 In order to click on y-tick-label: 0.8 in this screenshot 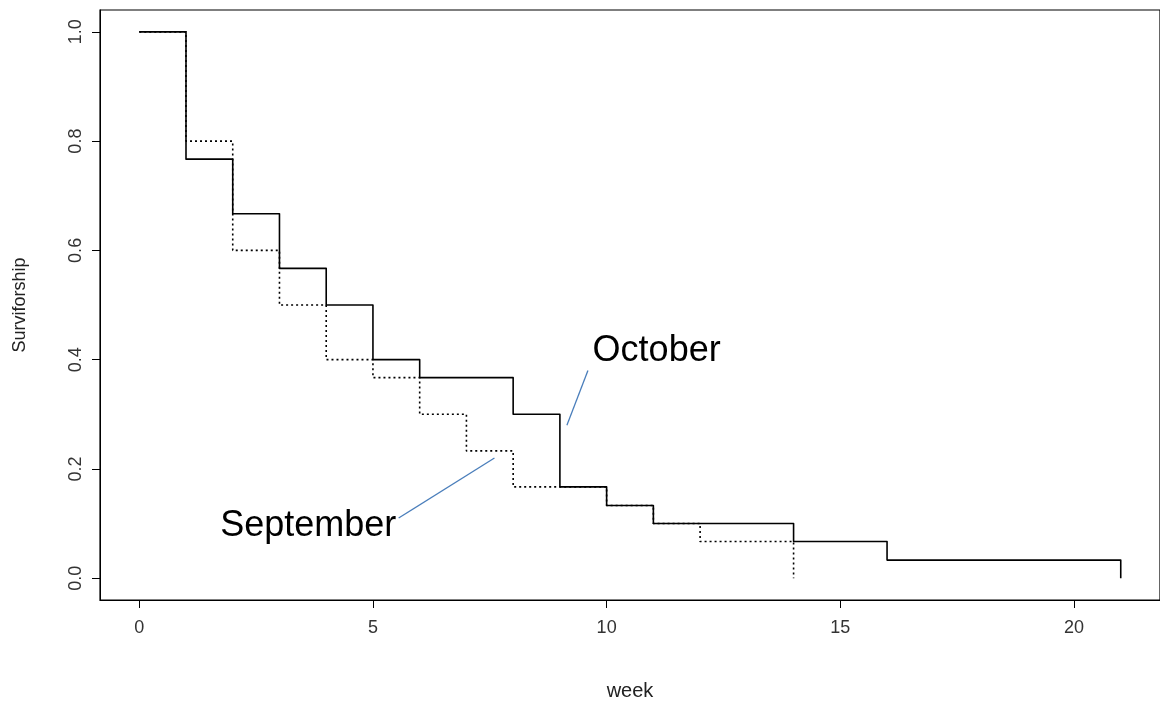, I will do `click(75, 141)`.